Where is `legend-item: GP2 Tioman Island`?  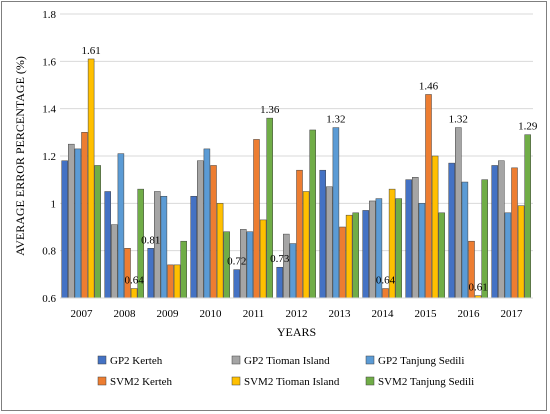 legend-item: GP2 Tioman Island is located at coordinates (280, 361).